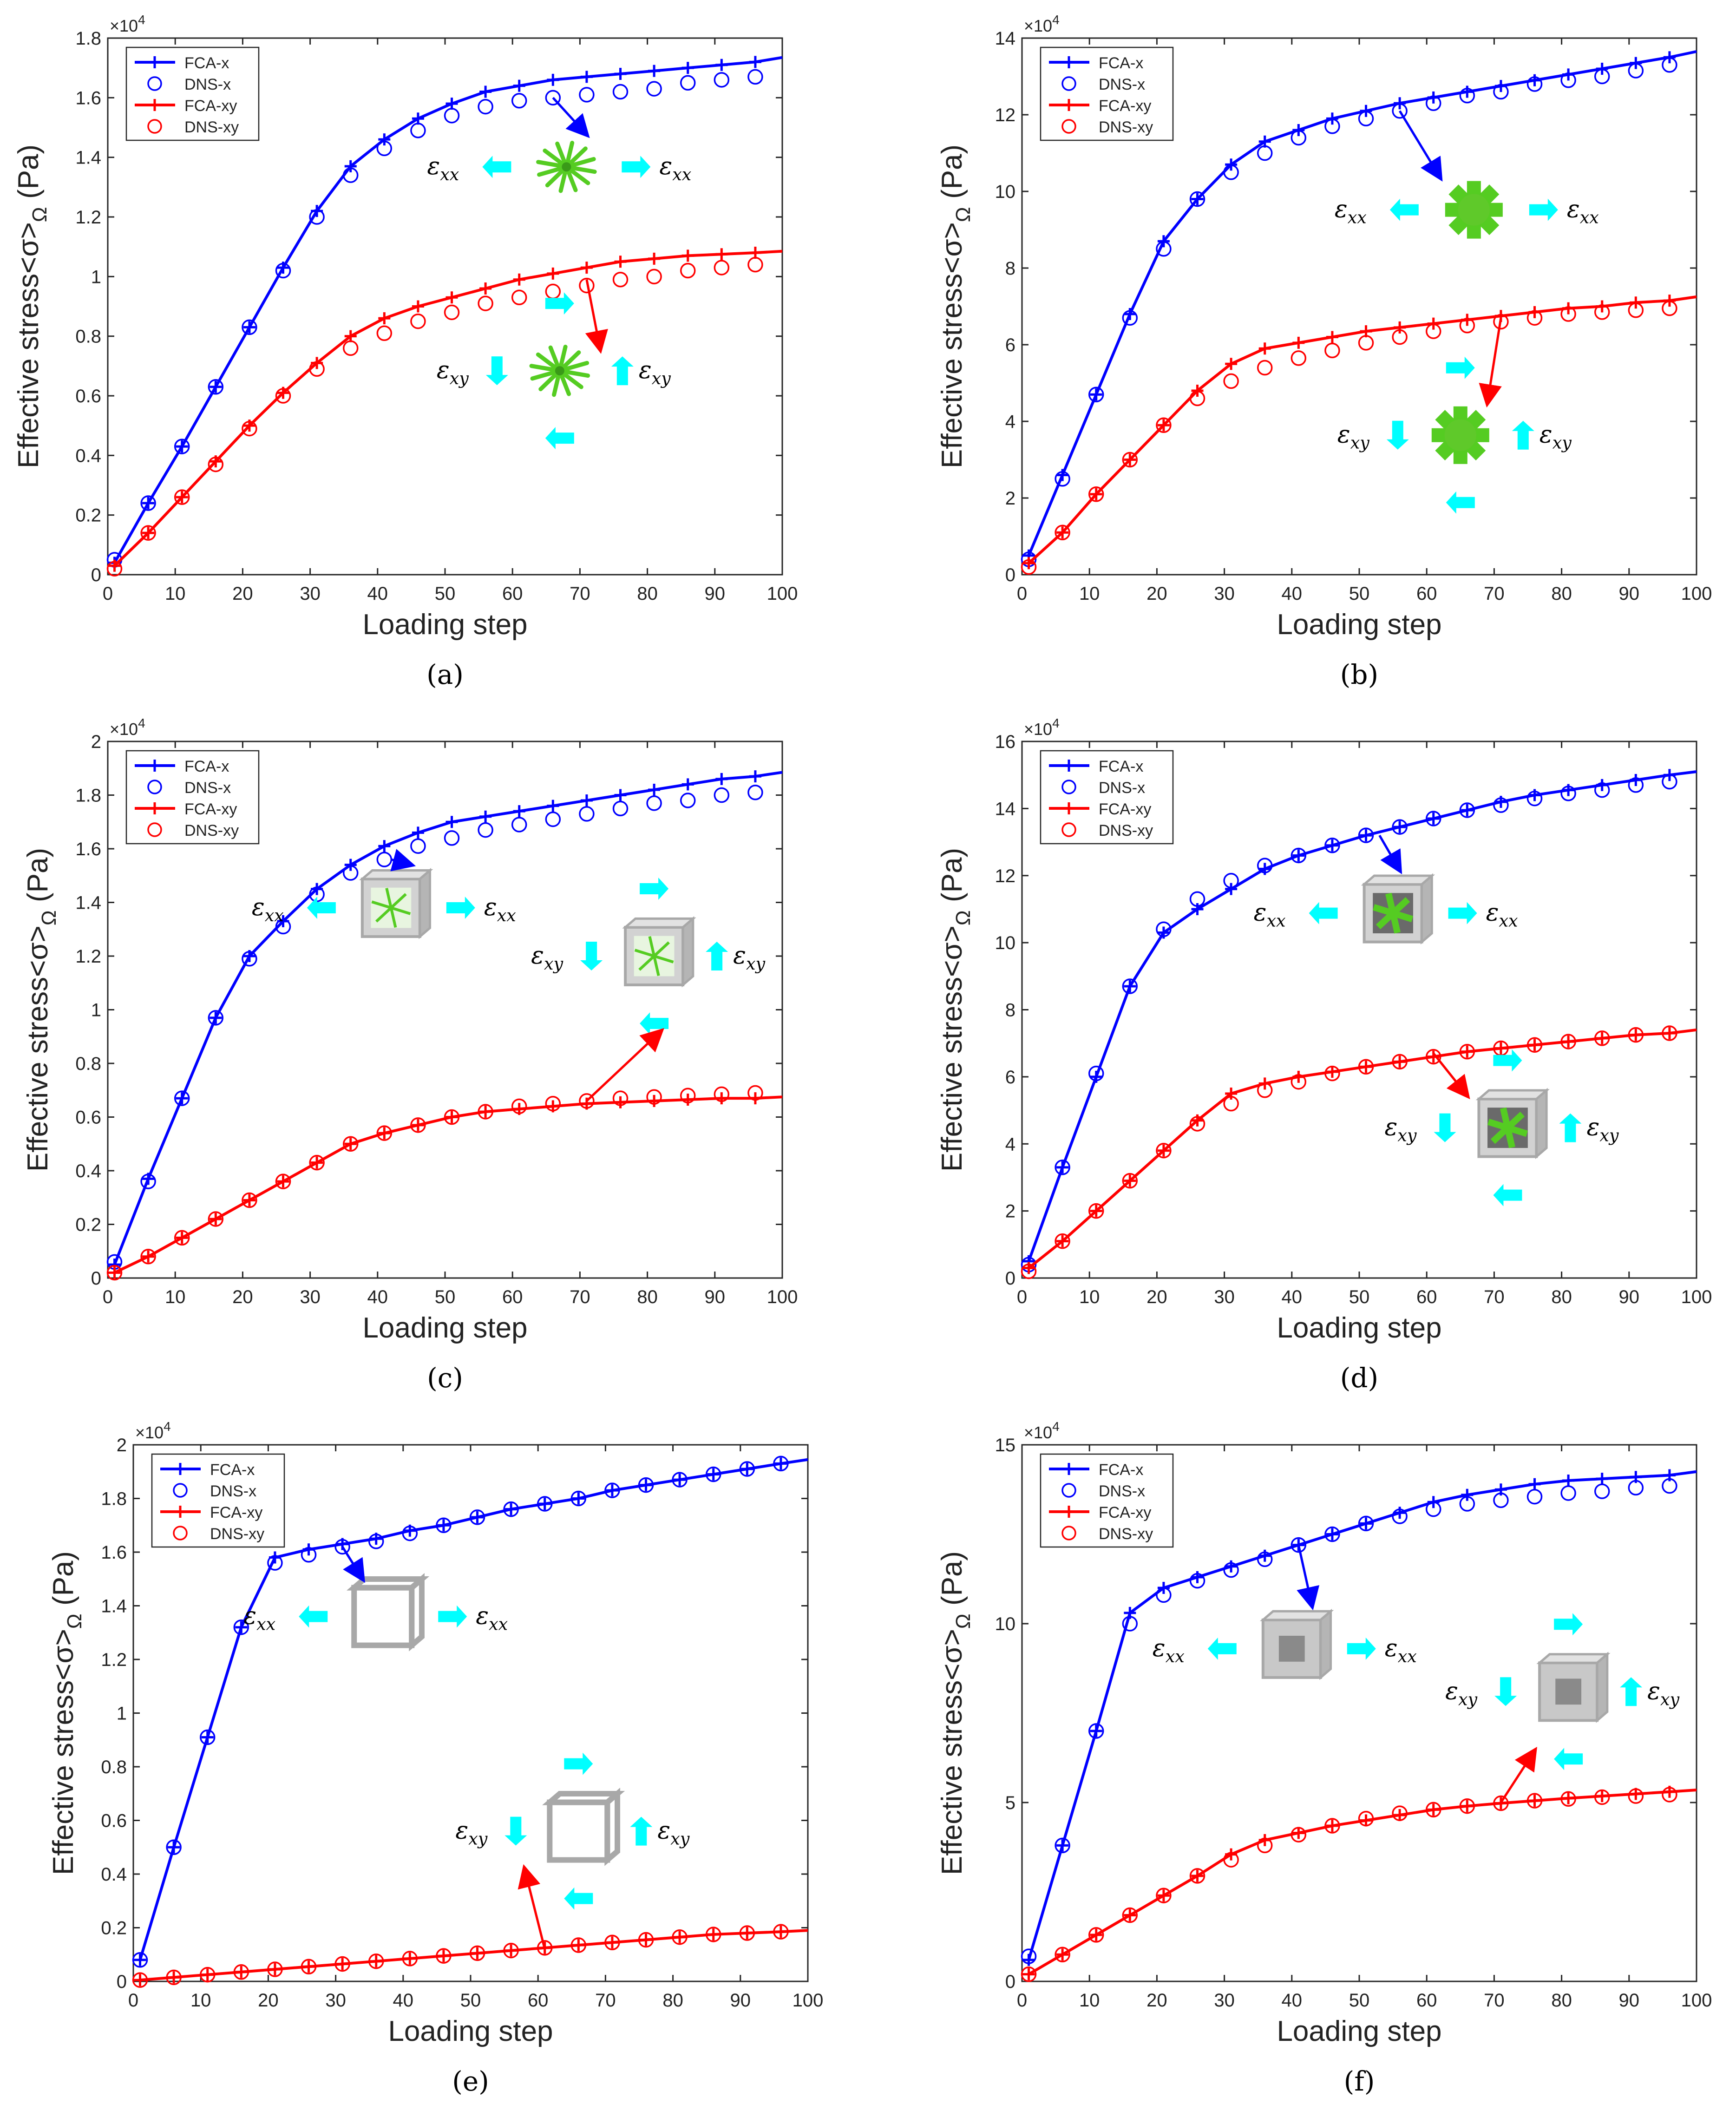  I want to click on legend-circle, so click(180, 1533).